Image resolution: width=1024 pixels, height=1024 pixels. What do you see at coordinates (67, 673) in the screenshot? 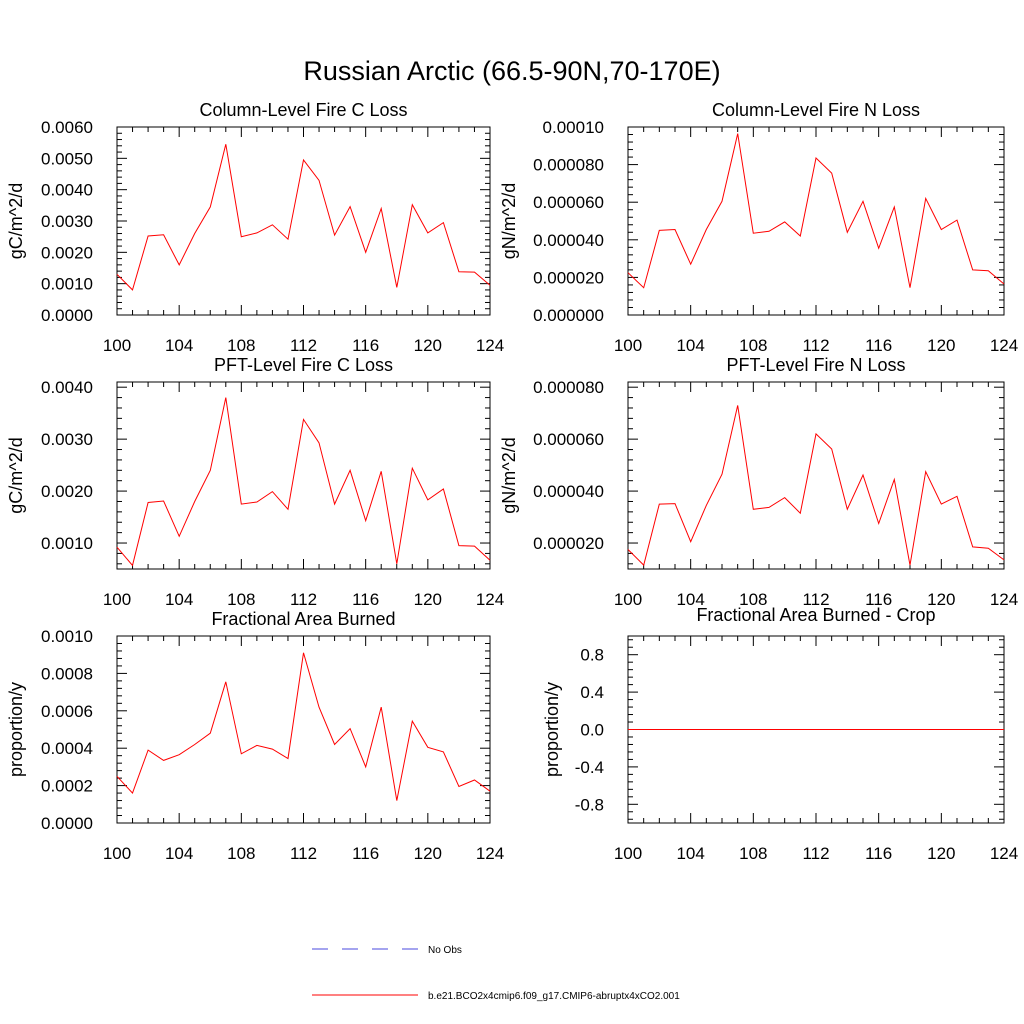
I see `y-tick-label: 0.0008` at bounding box center [67, 673].